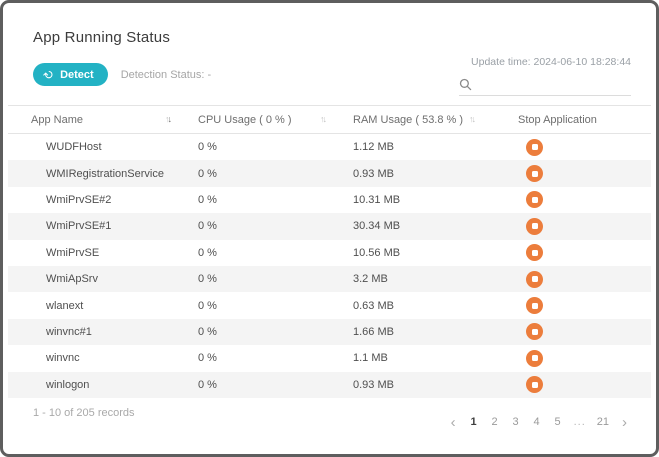  Describe the element at coordinates (494, 422) in the screenshot. I see `pagination-page: 2` at that location.